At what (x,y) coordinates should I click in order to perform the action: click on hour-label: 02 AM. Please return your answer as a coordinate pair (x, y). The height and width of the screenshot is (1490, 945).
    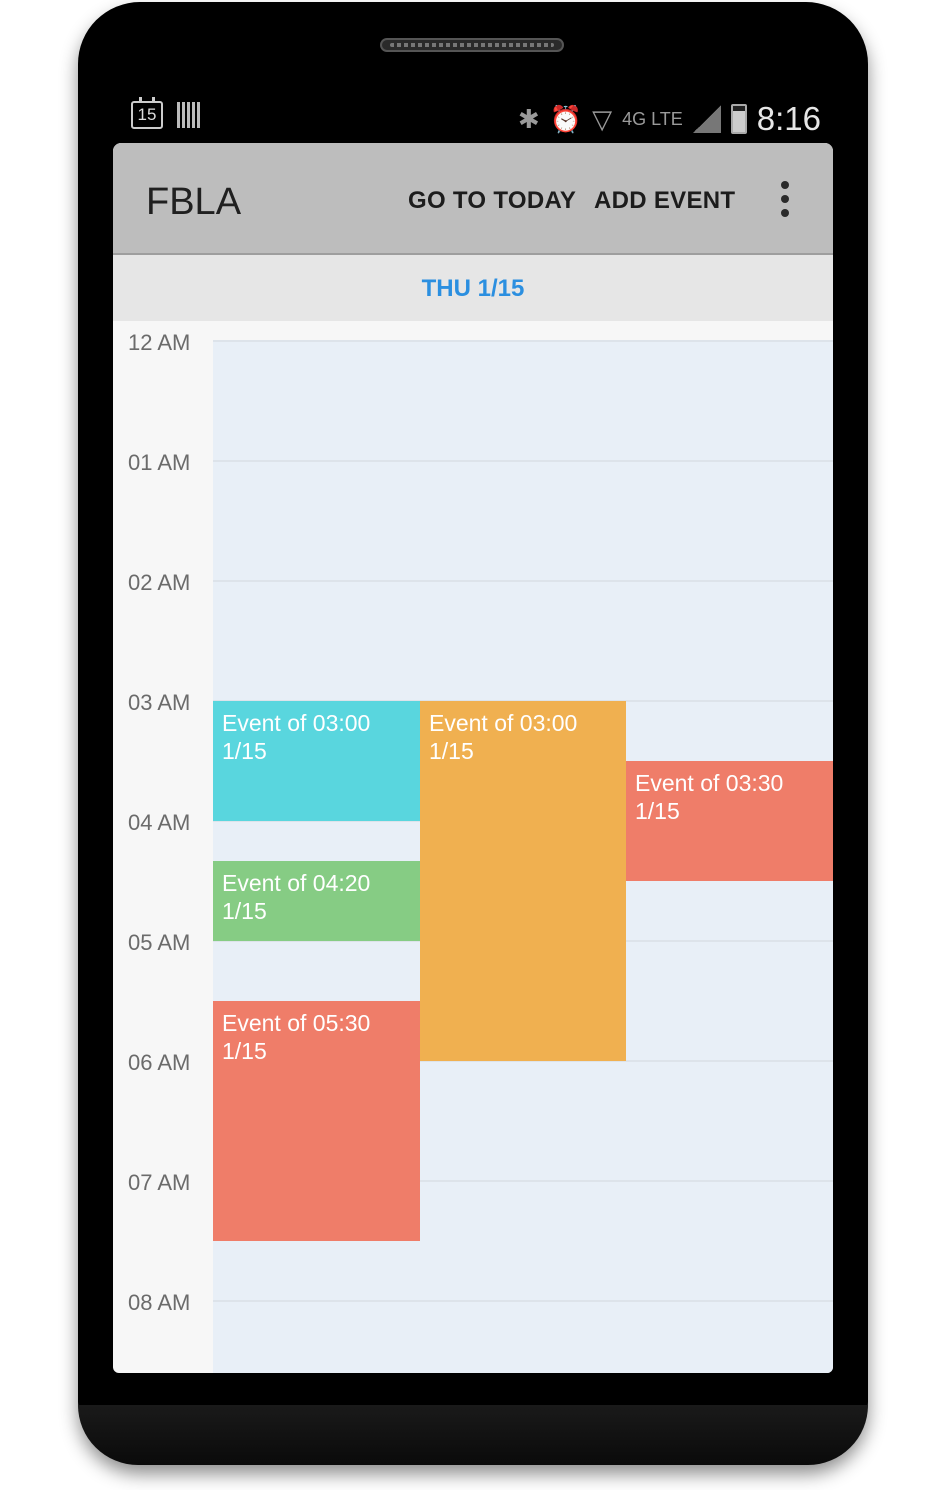
    Looking at the image, I should click on (159, 582).